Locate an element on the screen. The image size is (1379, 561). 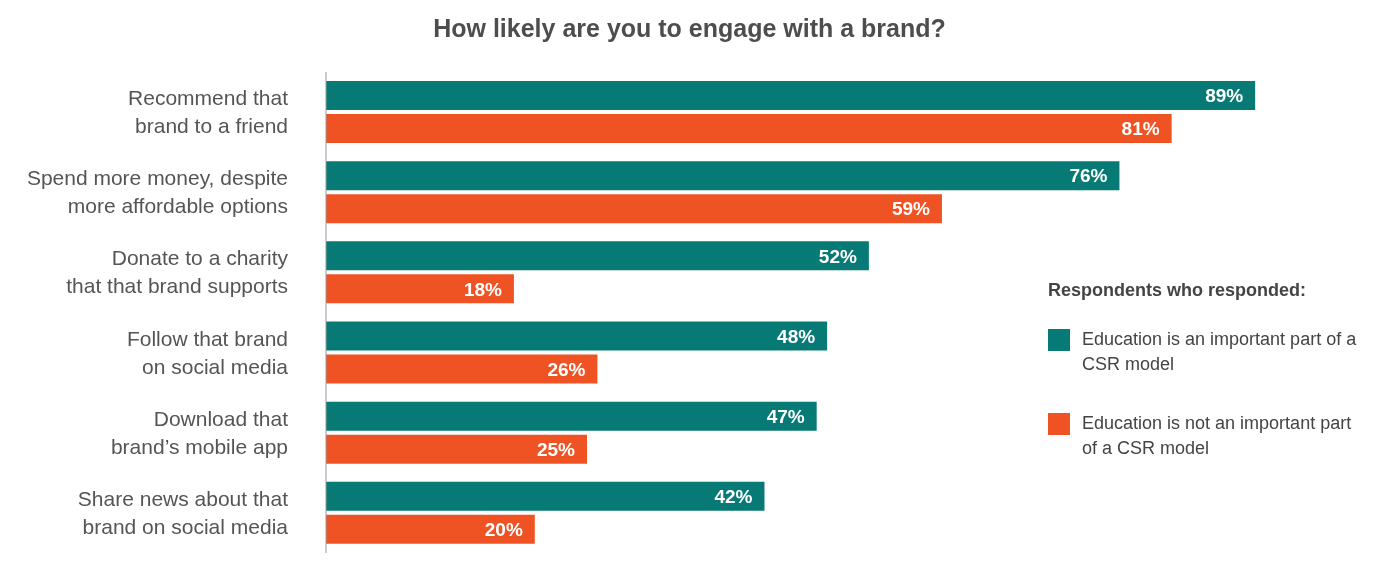
data-label: 76% is located at coordinates (1088, 176).